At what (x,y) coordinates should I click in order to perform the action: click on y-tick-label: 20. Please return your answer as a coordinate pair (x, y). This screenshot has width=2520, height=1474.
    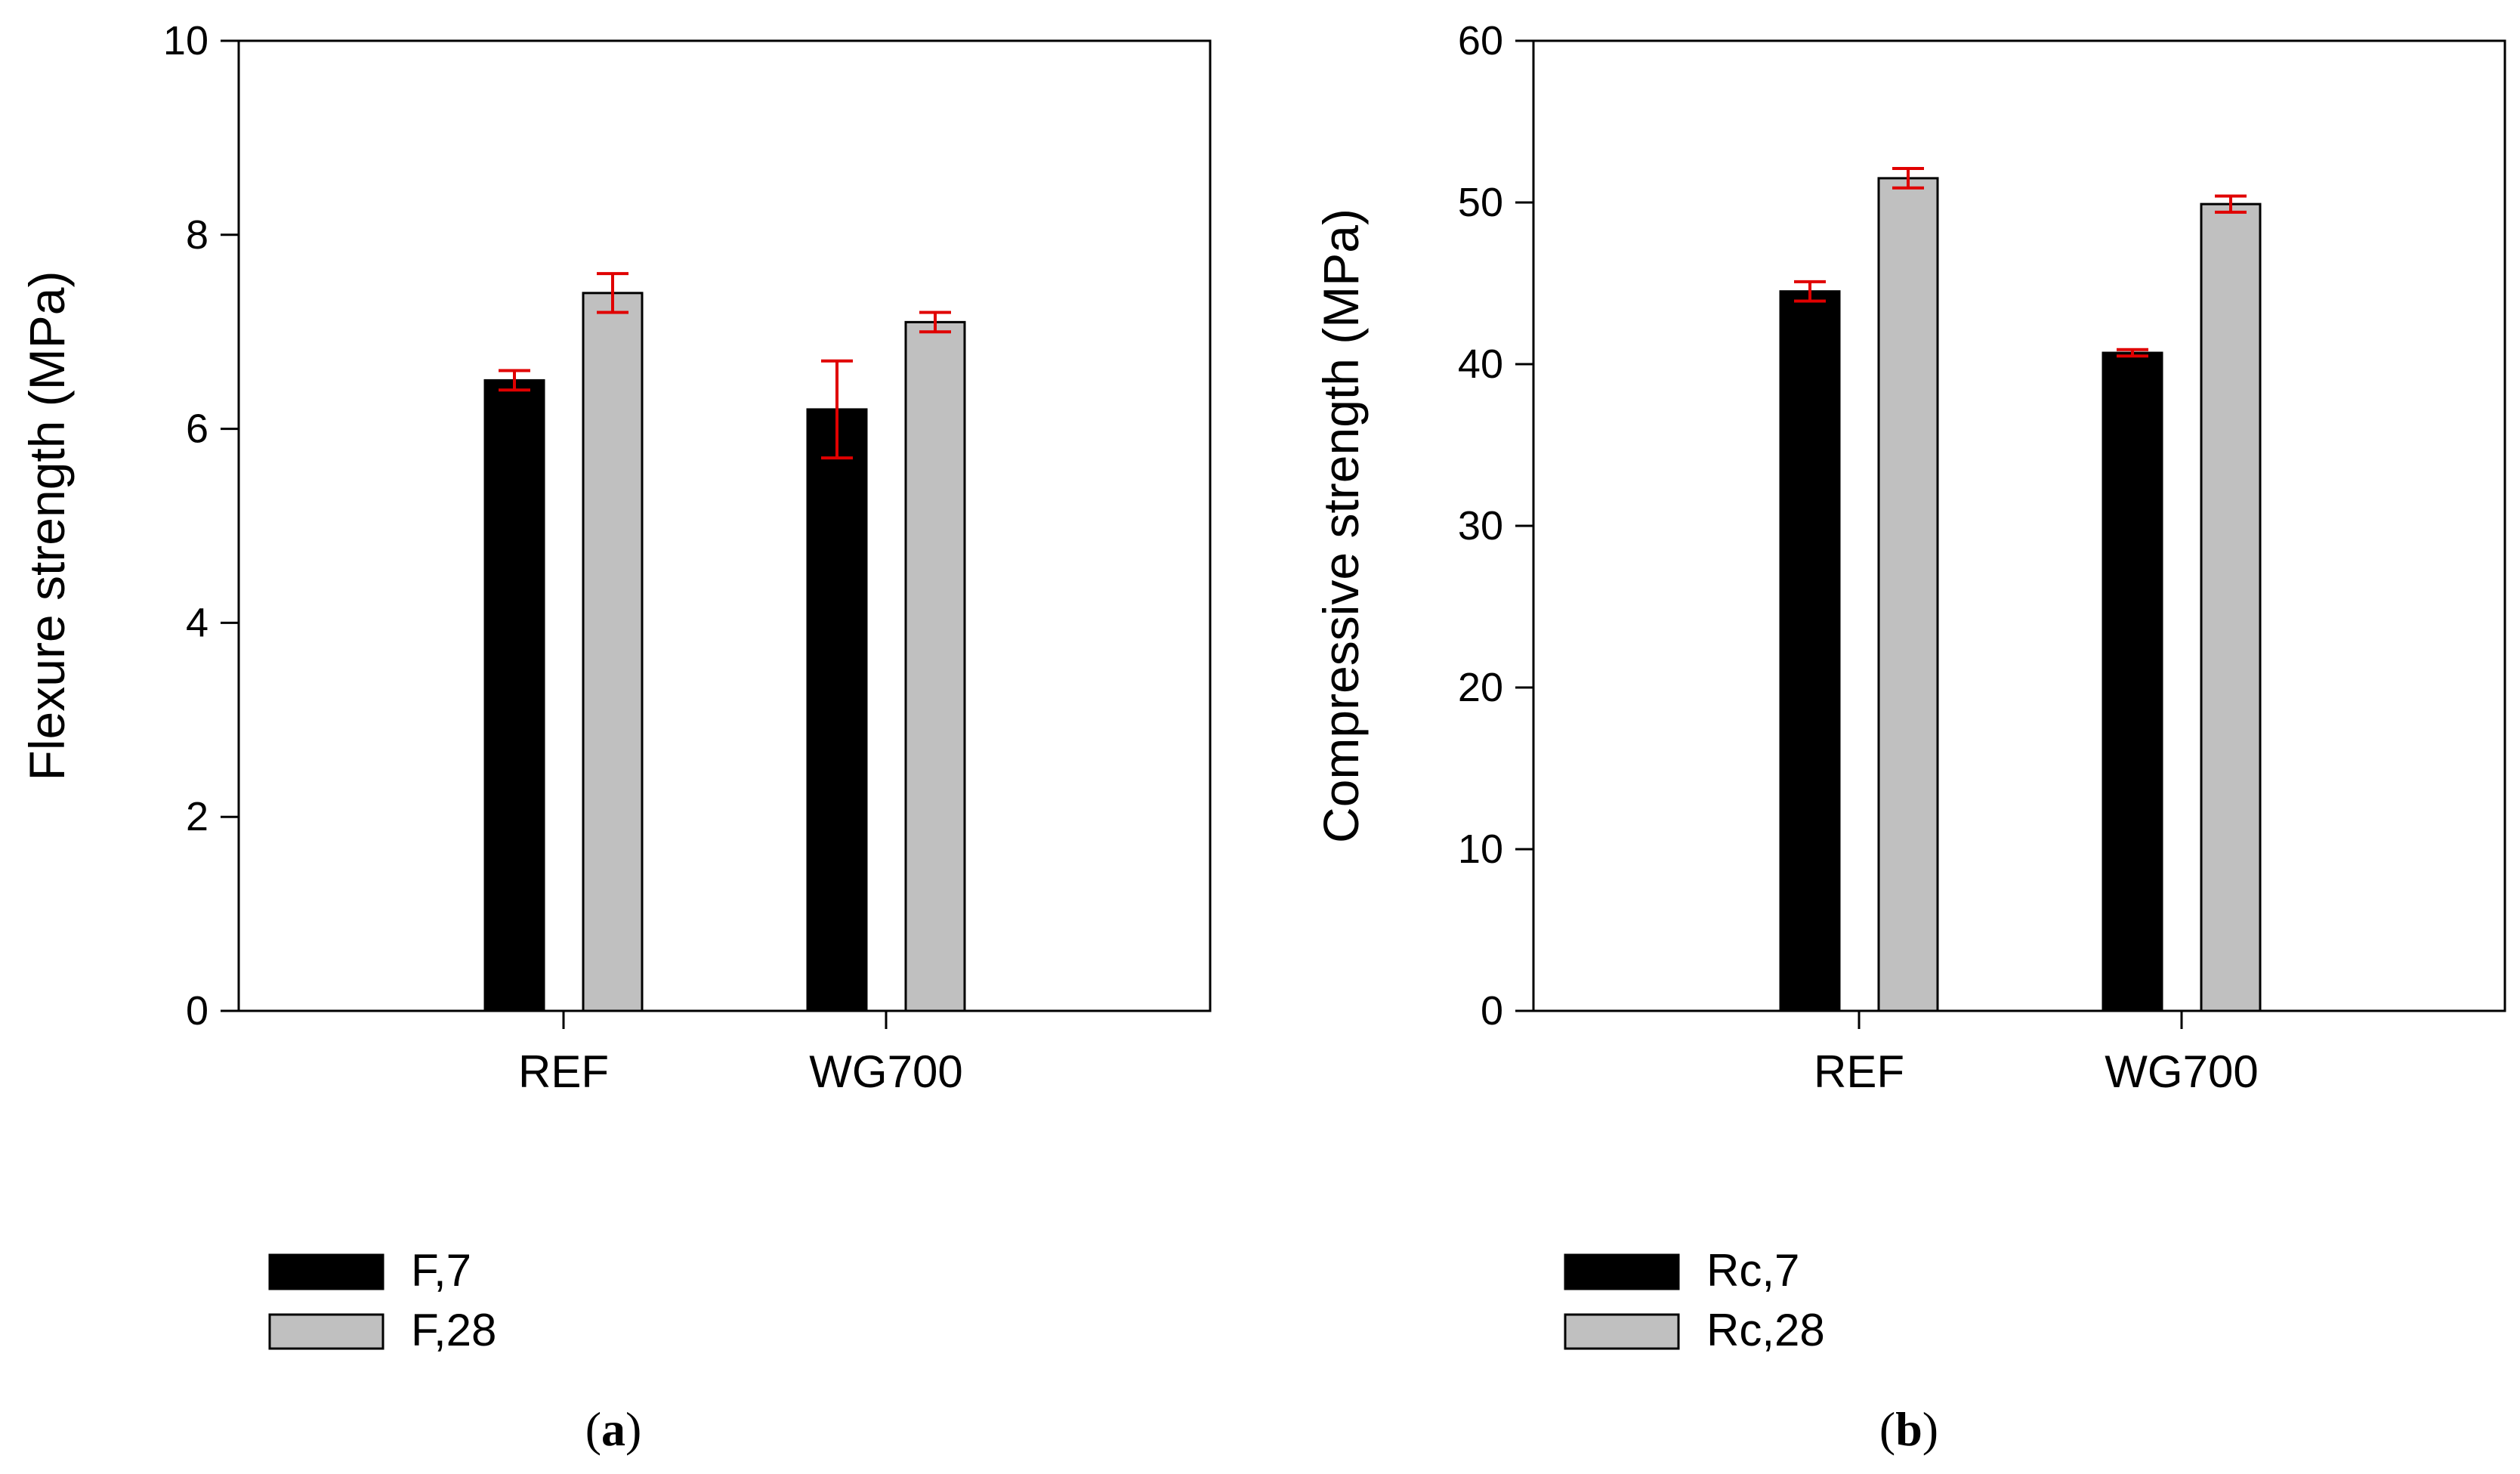
    Looking at the image, I should click on (1480, 687).